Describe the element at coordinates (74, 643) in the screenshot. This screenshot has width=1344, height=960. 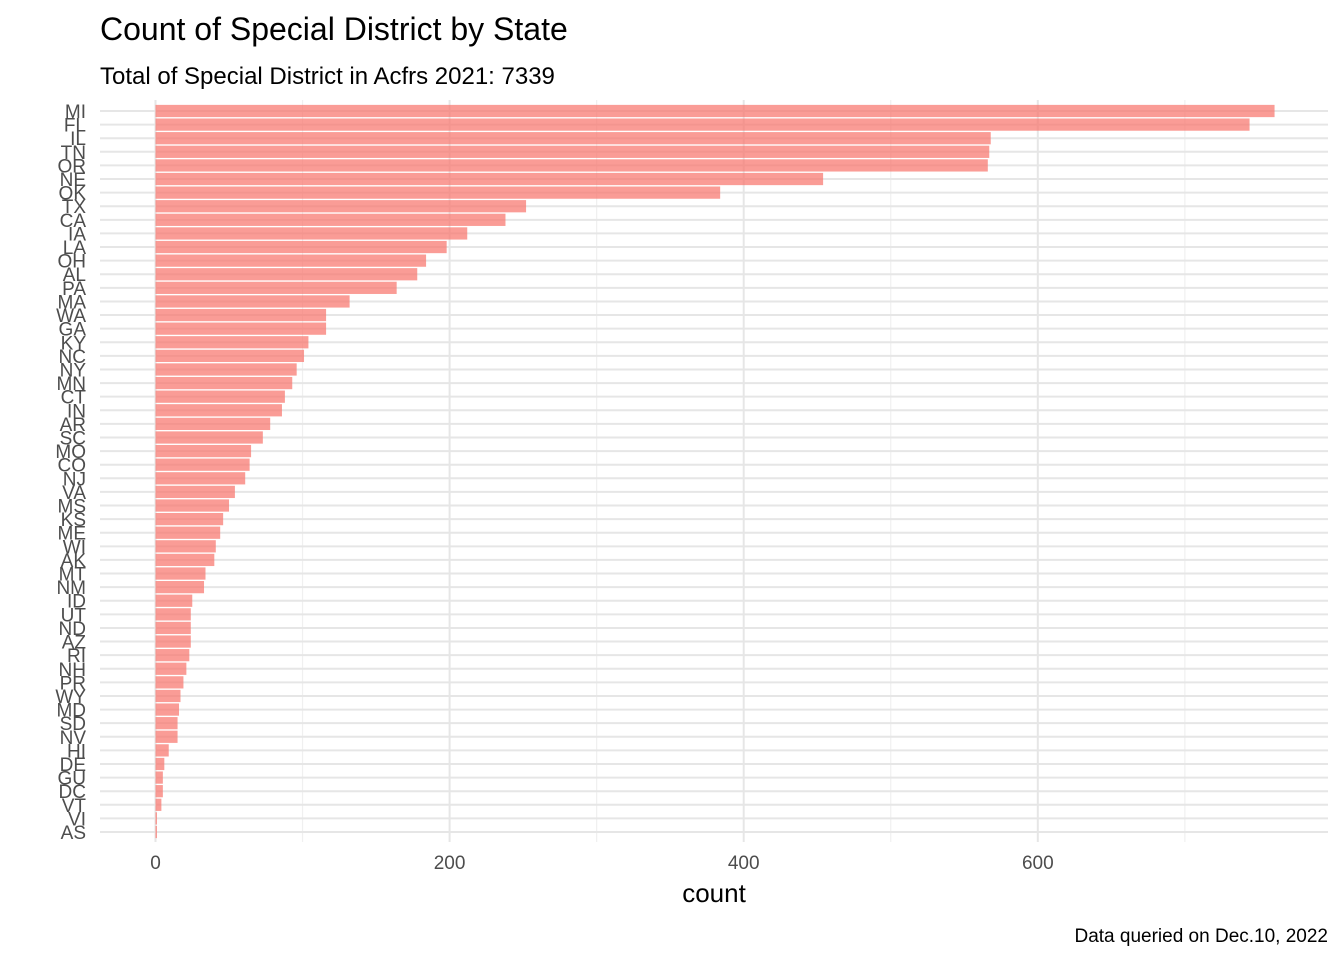
I see `y-tick-label: AZ` at that location.